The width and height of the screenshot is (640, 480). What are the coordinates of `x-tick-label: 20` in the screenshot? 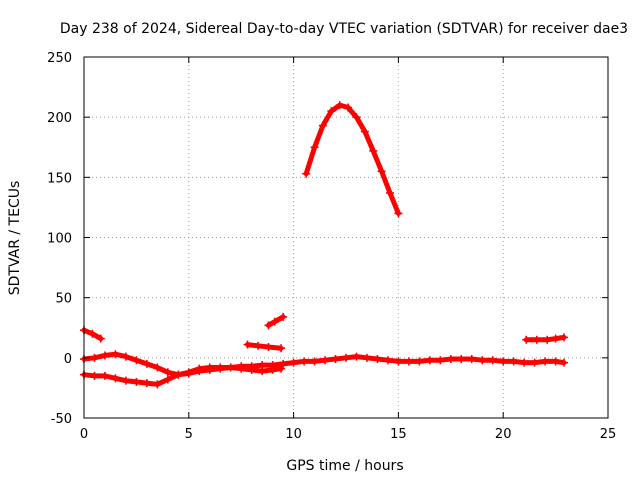 It's located at (503, 434).